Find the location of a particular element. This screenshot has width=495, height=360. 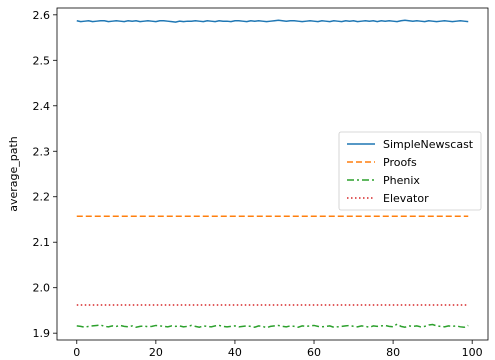

x-axis: 0 20 40 60 80 100 is located at coordinates (278, 349).